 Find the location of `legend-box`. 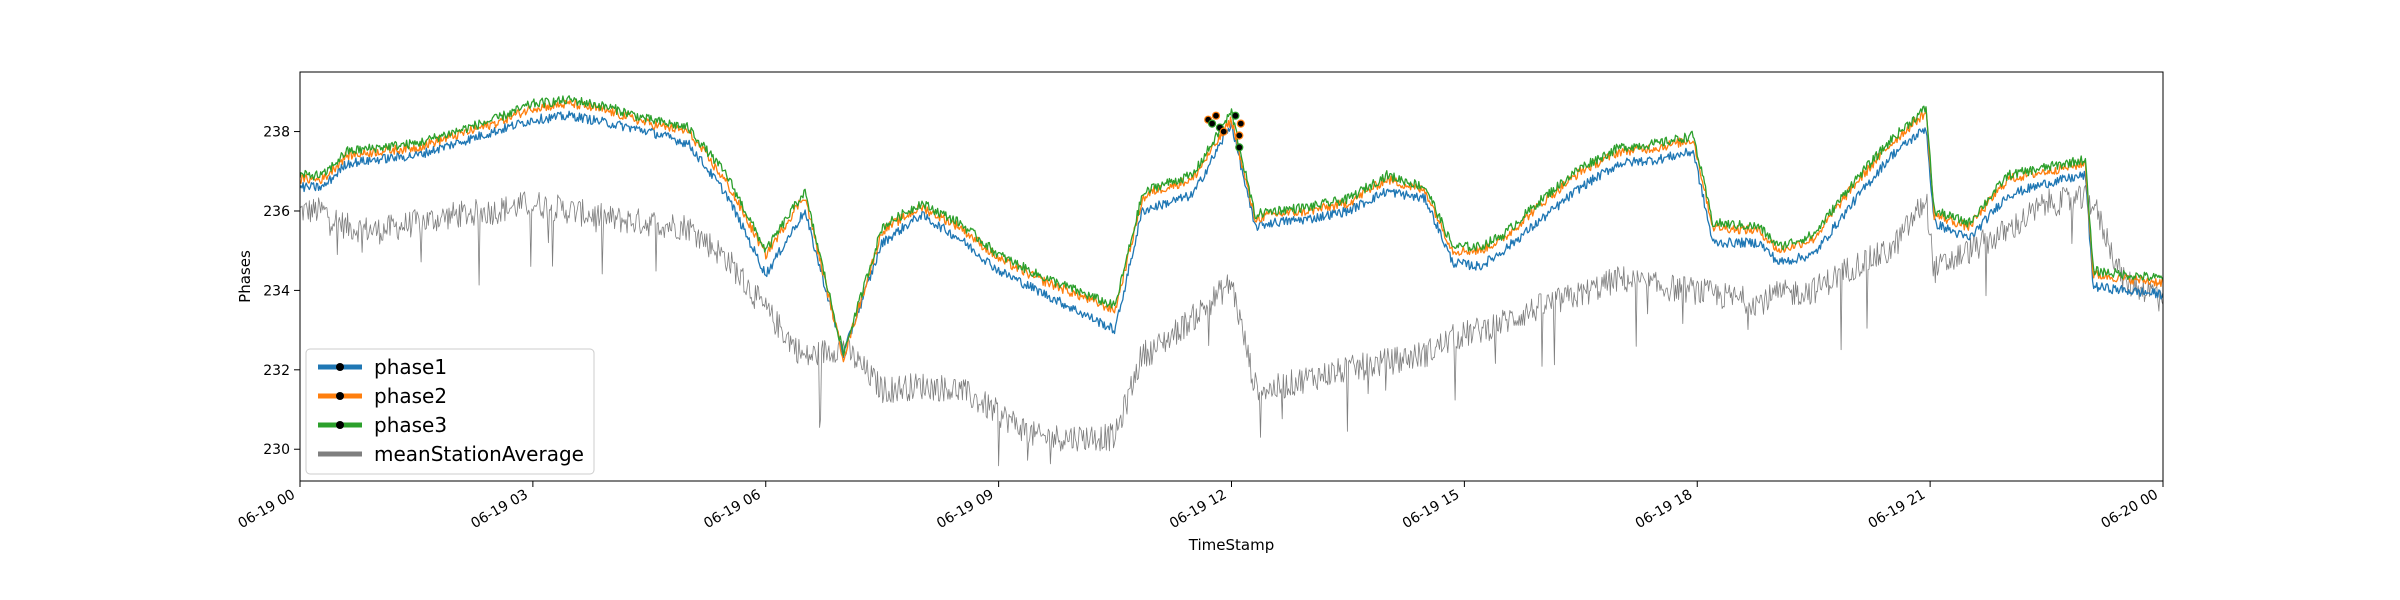

legend-box is located at coordinates (450, 411).